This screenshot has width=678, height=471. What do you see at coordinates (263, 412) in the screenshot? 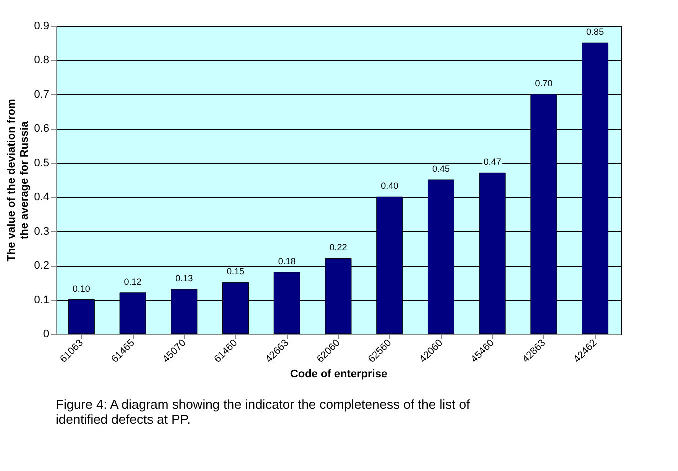
I see `caption: Figure 4: A diagram showing the indicator the completeness of the list of identified defects at PP.` at bounding box center [263, 412].